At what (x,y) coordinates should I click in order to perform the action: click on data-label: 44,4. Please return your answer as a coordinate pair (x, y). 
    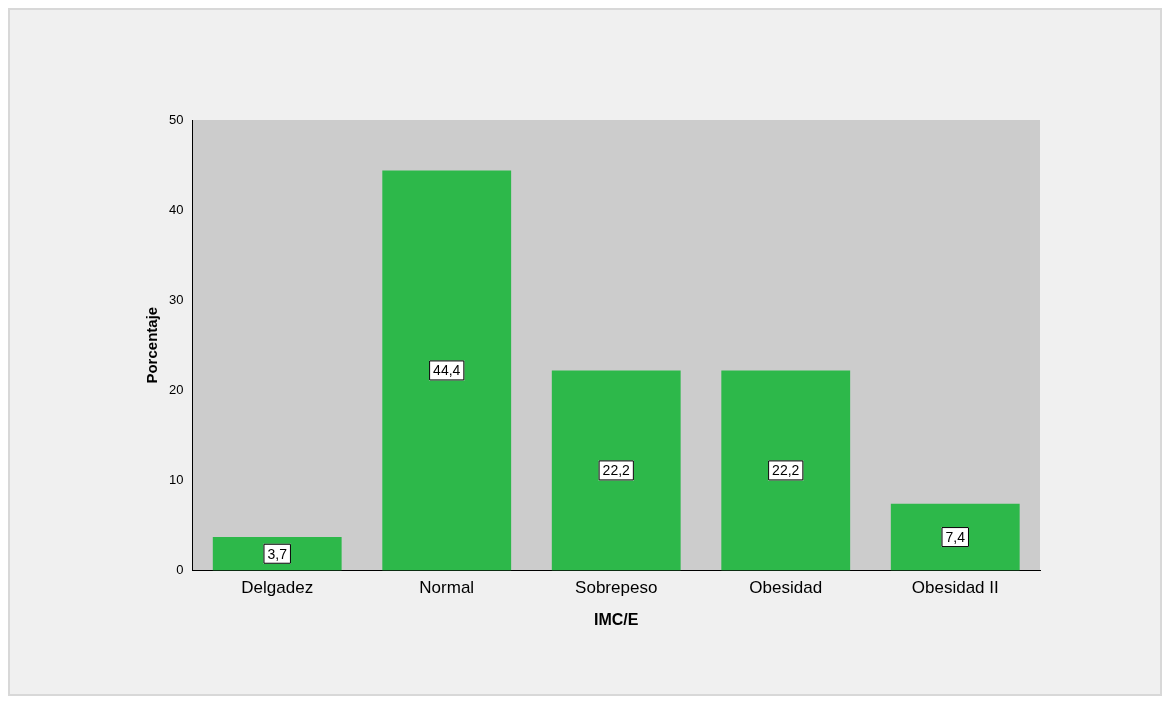
    Looking at the image, I should click on (447, 370).